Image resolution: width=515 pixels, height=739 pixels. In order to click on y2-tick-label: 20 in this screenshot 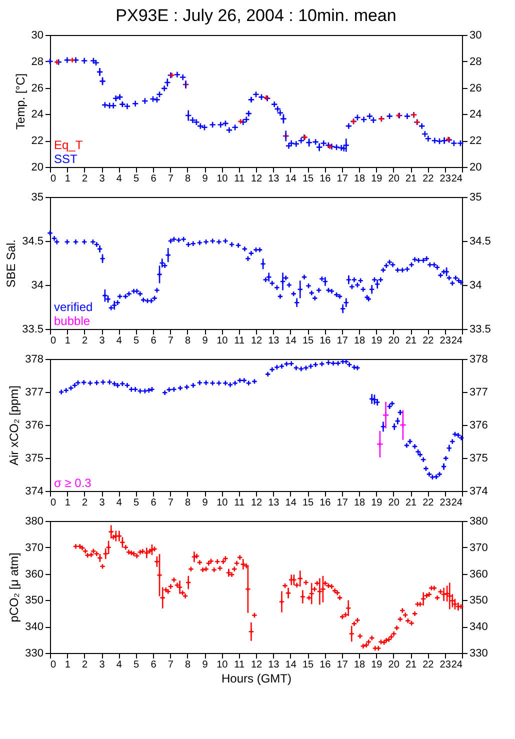, I will do `click(476, 168)`.